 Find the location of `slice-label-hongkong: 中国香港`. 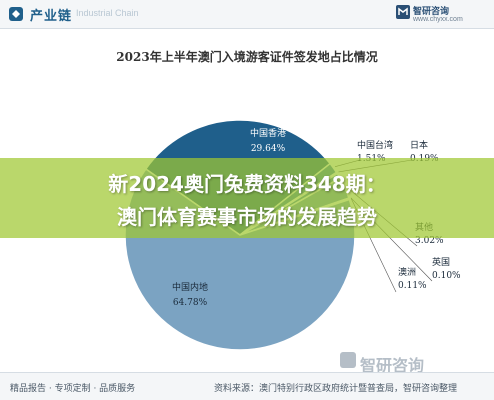

slice-label-hongkong: 中国香港 is located at coordinates (268, 133).